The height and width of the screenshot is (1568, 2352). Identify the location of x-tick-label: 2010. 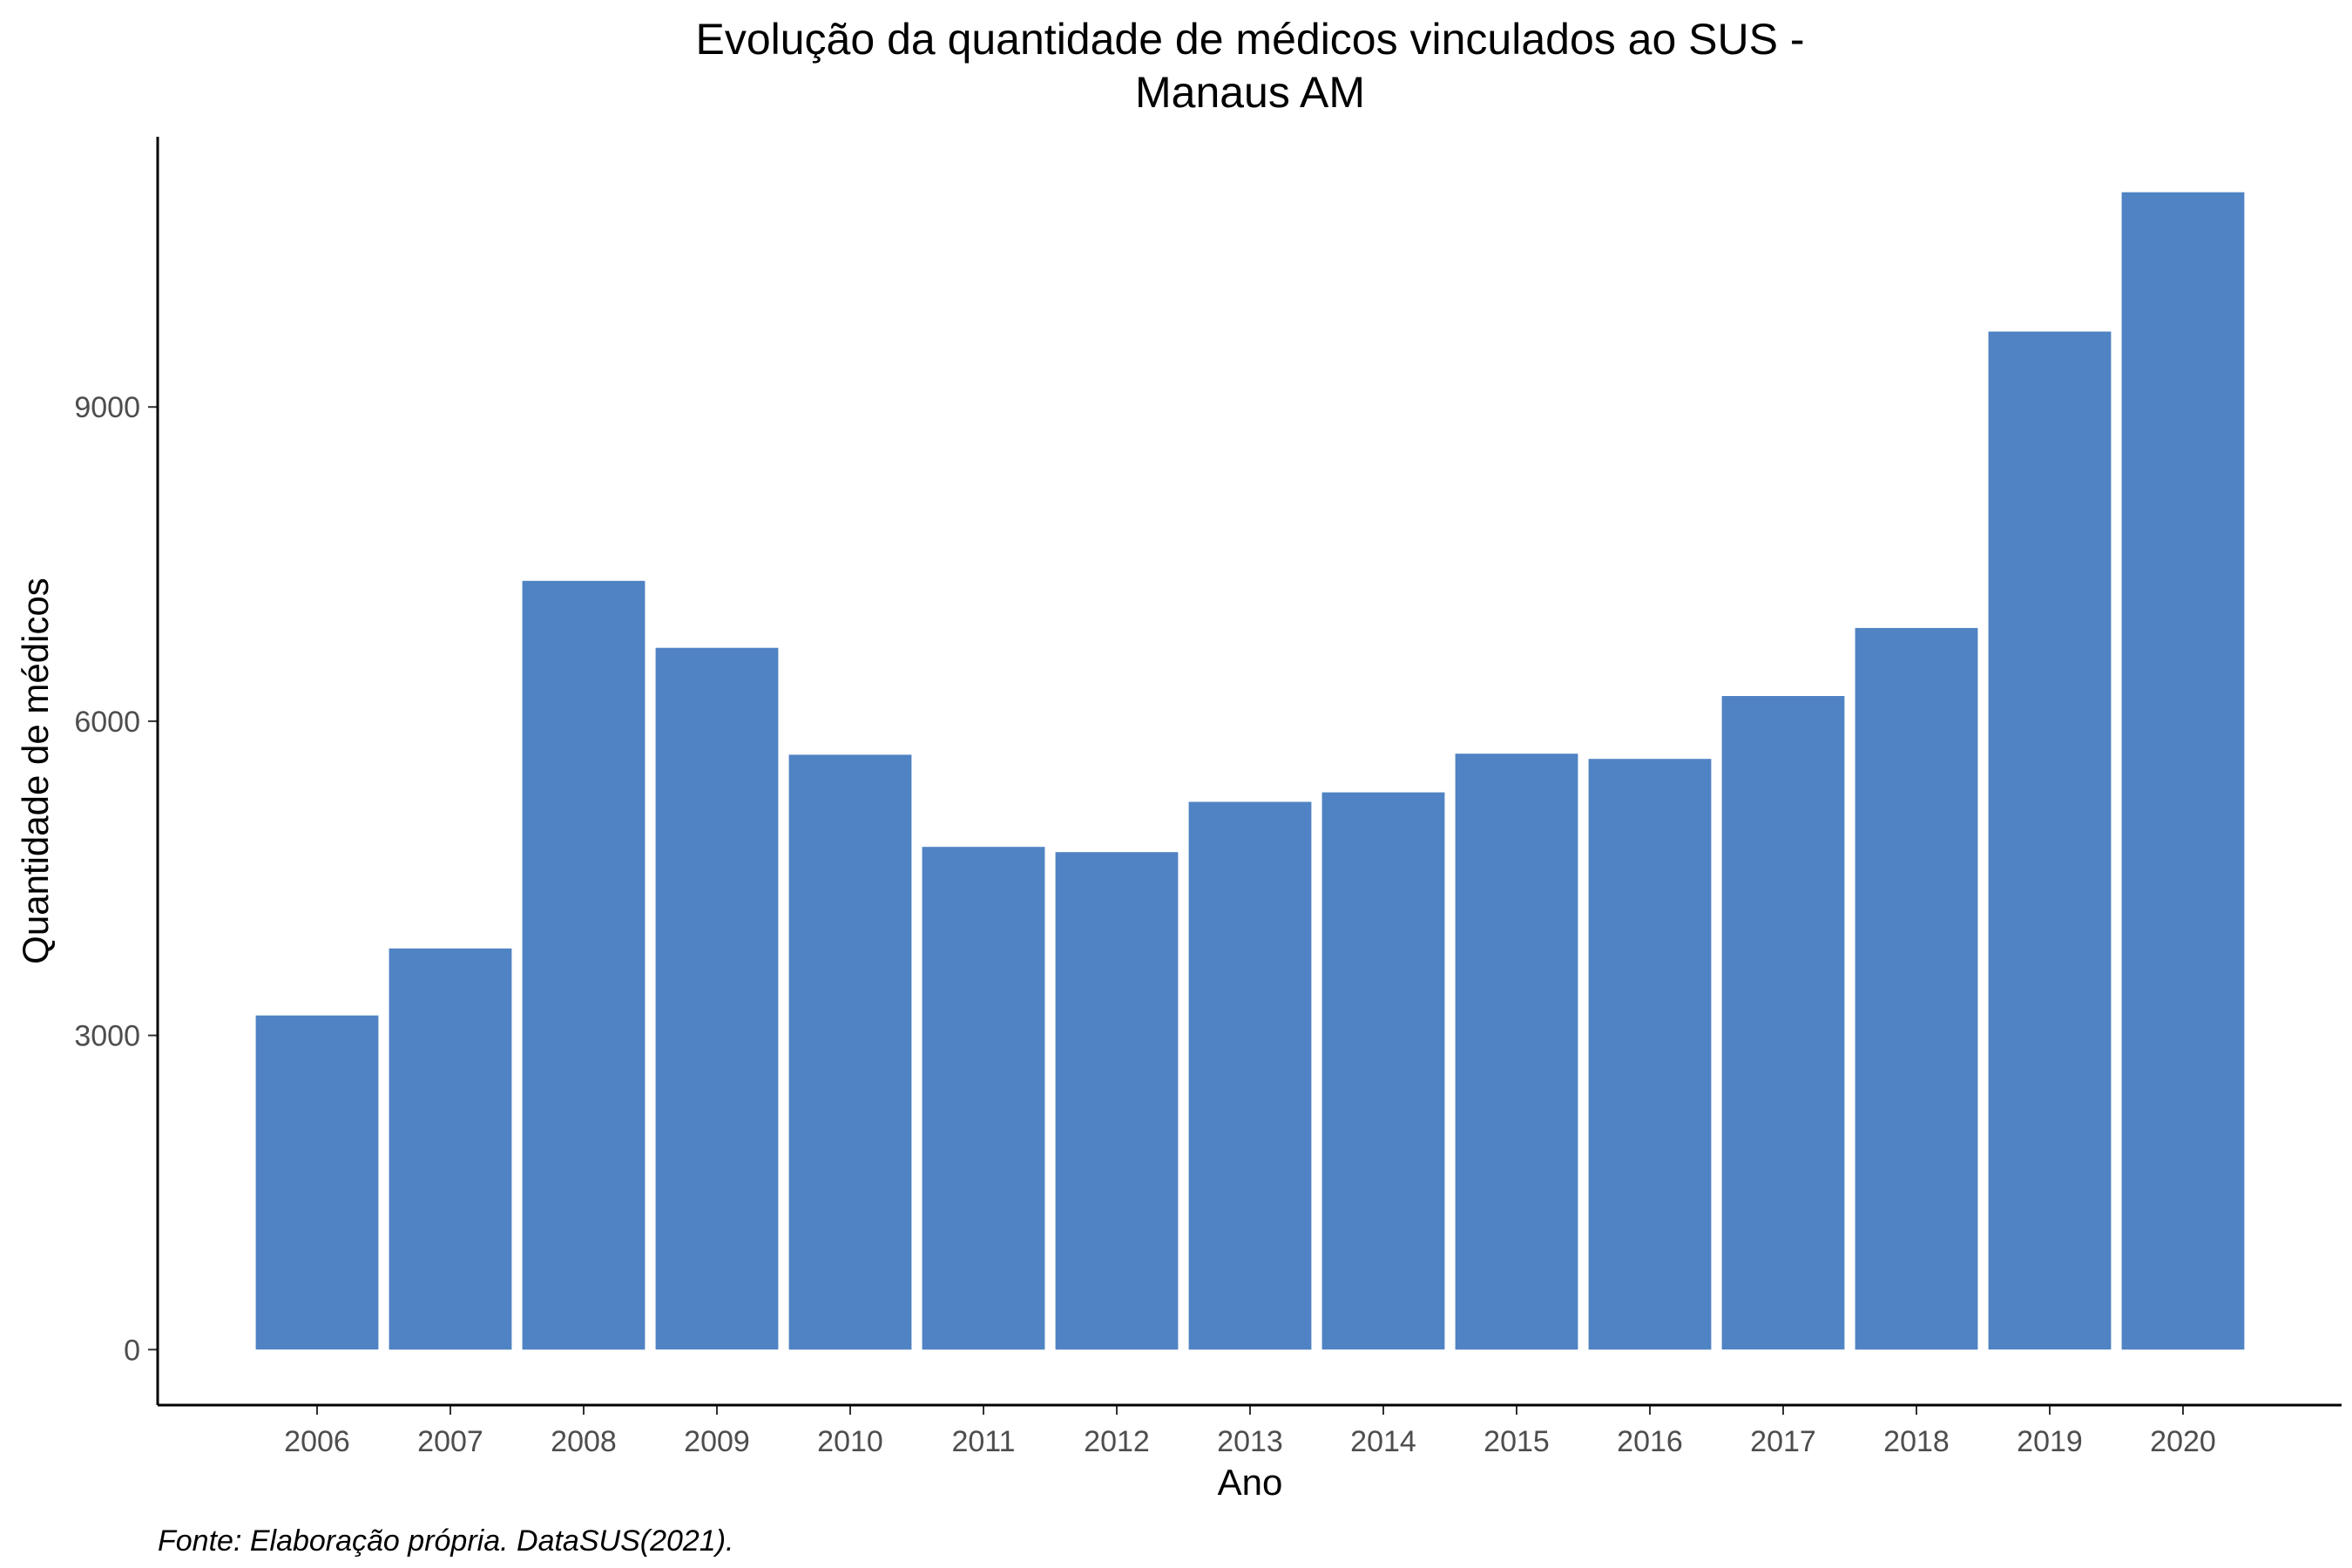
(850, 1441).